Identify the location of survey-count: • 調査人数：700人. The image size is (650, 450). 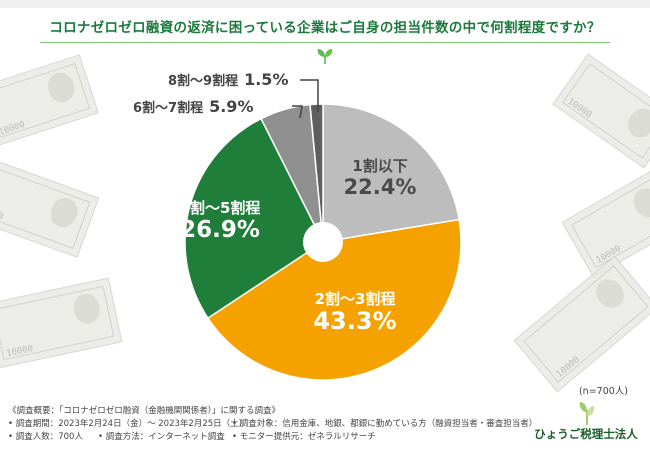
(45, 437).